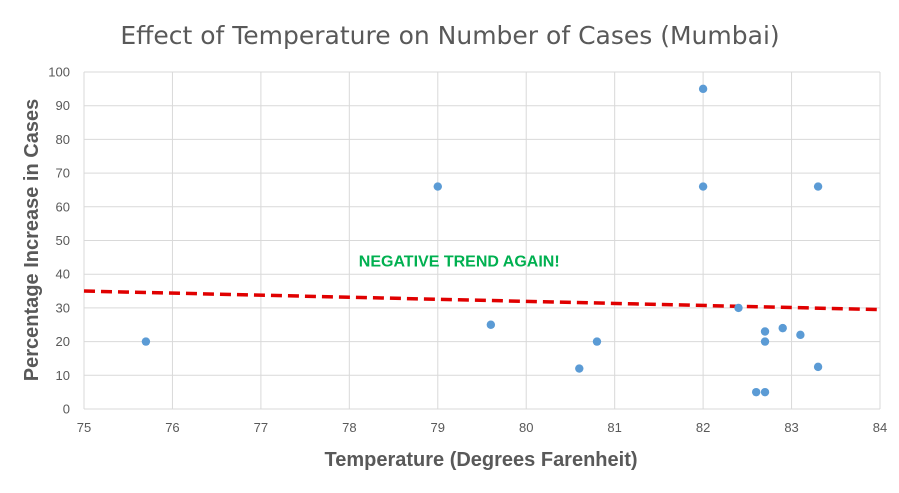 The height and width of the screenshot is (493, 899). Describe the element at coordinates (614, 427) in the screenshot. I see `x-tick-label: 81` at that location.